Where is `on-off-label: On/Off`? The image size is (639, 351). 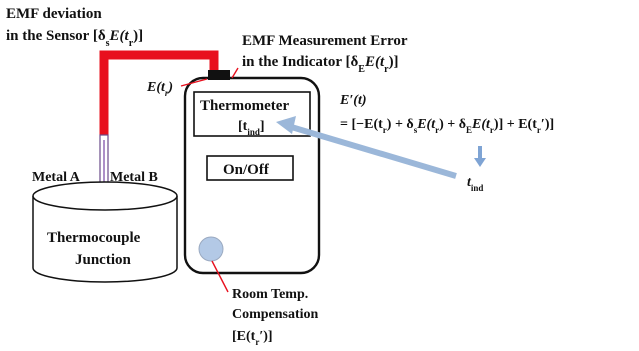 on-off-label: On/Off is located at coordinates (246, 170).